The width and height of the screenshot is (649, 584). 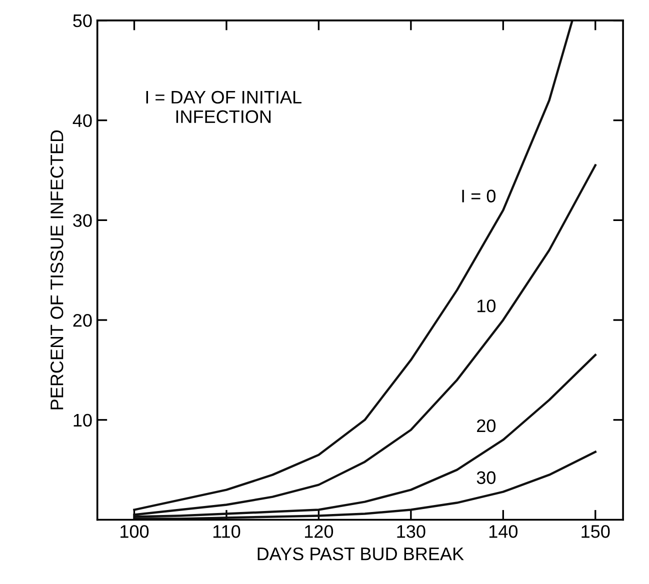 What do you see at coordinates (82, 121) in the screenshot?
I see `y-tick-label: 40` at bounding box center [82, 121].